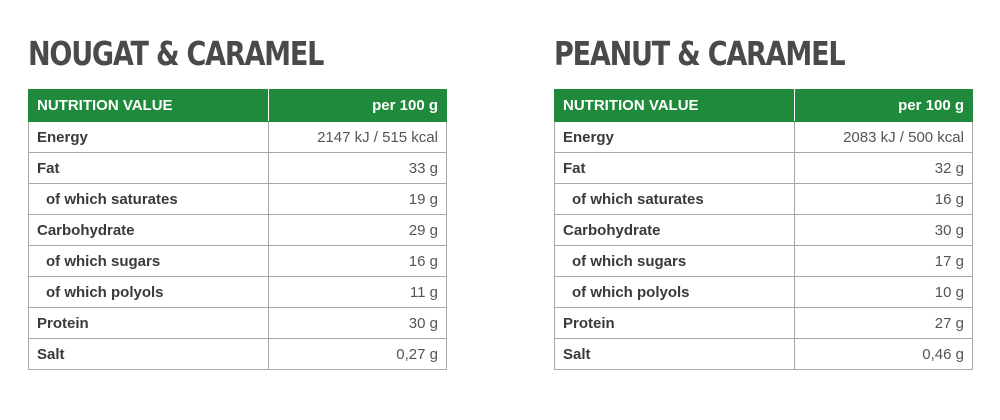  What do you see at coordinates (883, 137) in the screenshot?
I see `row-value-energy: 2083 kJ / 500 kcal` at bounding box center [883, 137].